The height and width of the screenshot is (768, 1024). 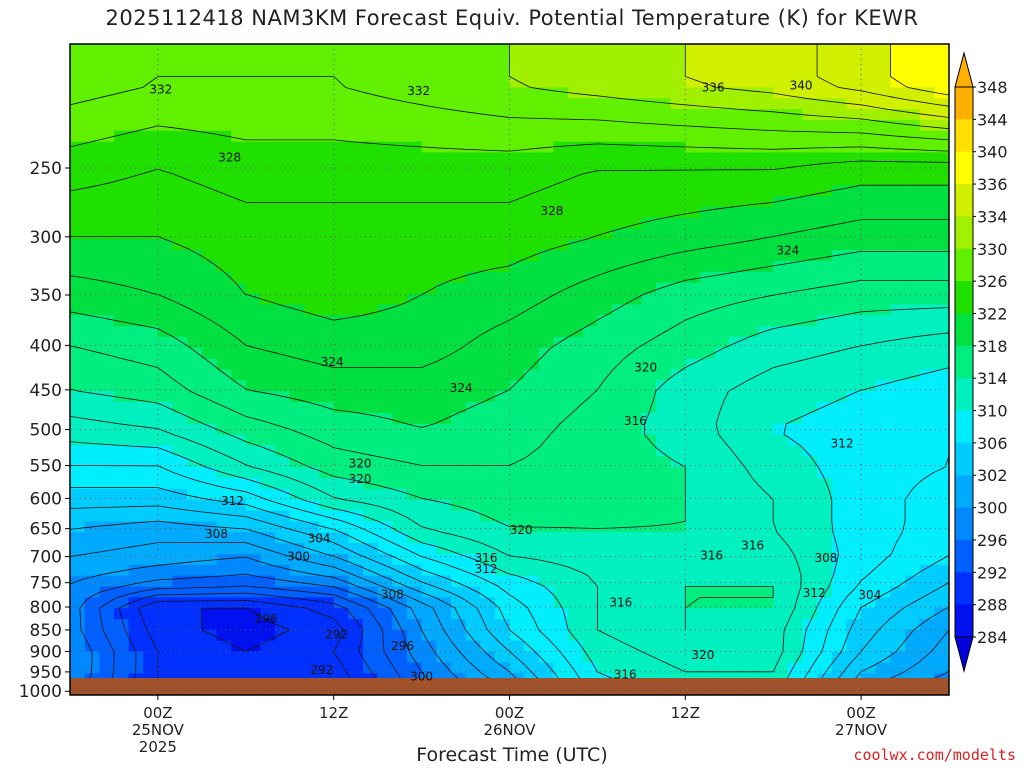 I want to click on x-tick-label: 25NOV, so click(x=158, y=730).